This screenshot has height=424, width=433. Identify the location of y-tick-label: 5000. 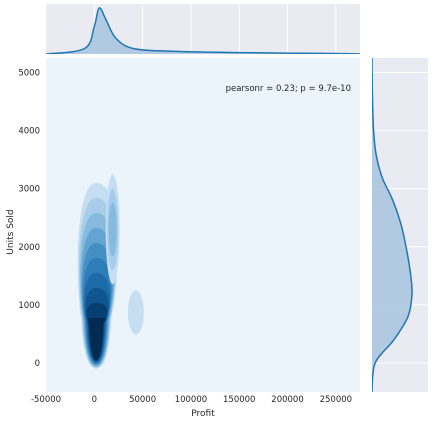
(29, 74).